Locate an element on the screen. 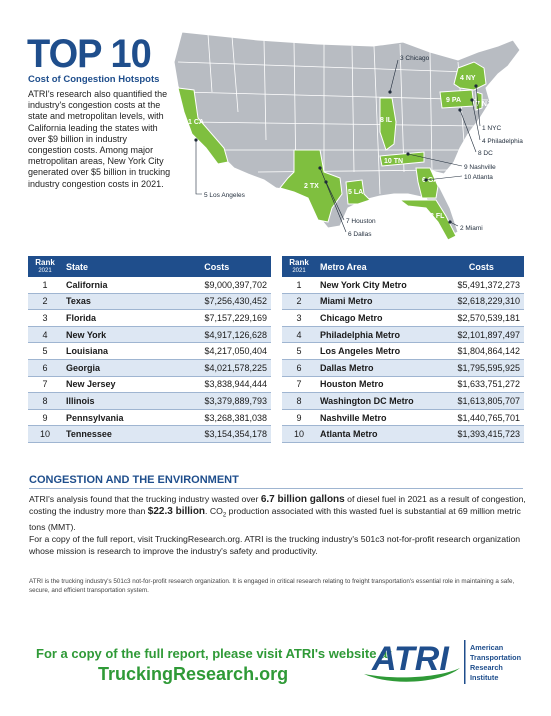 Image resolution: width=551 pixels, height=716 pixels. state-row: 7 New Jersey $3,838,944,444 is located at coordinates (149, 385).